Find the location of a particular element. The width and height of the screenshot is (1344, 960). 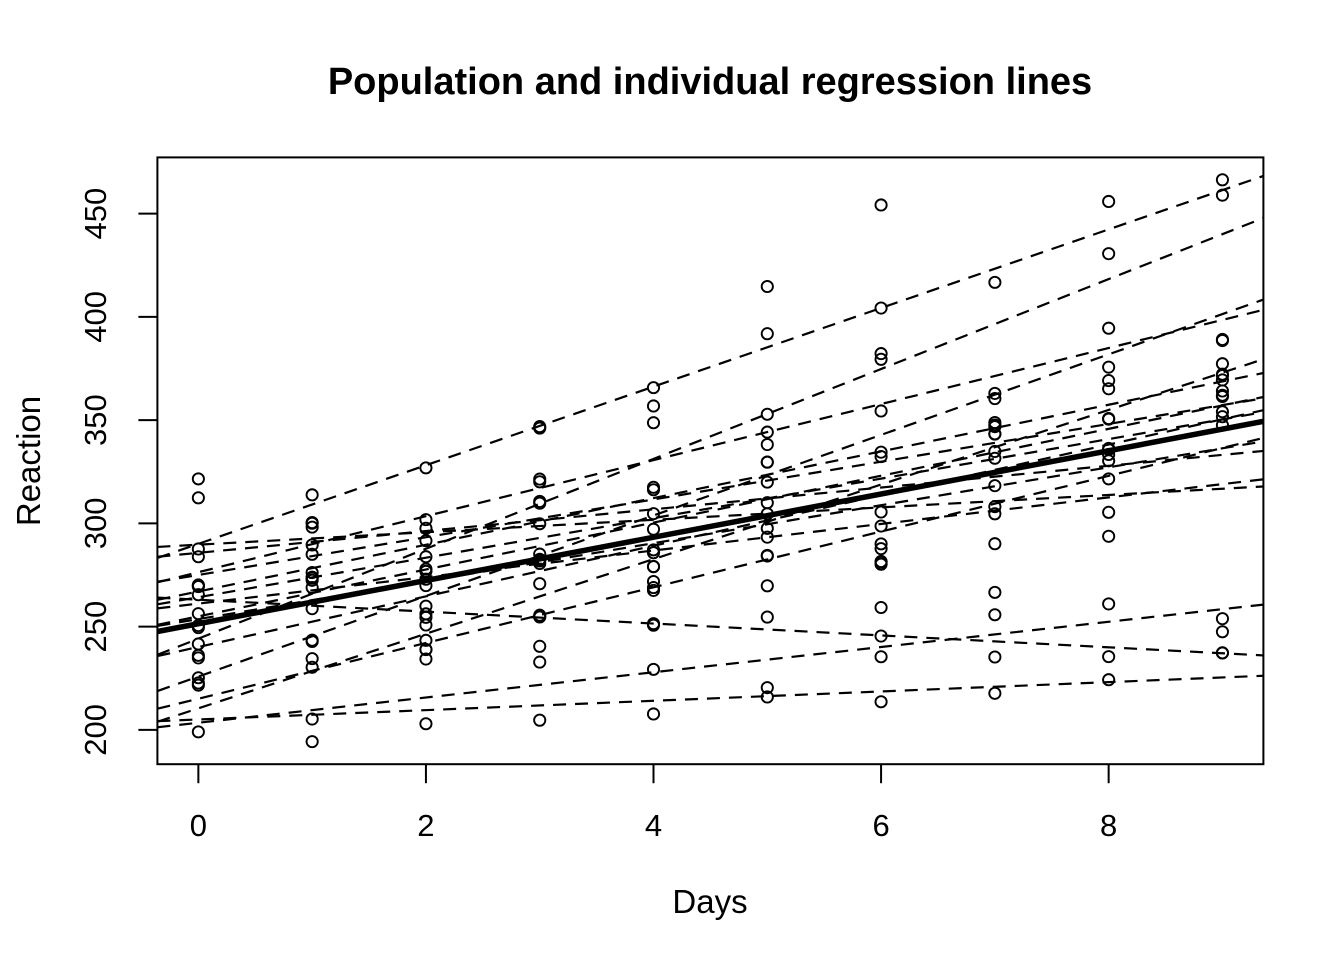

y-tick-label: 450 is located at coordinates (95, 214).